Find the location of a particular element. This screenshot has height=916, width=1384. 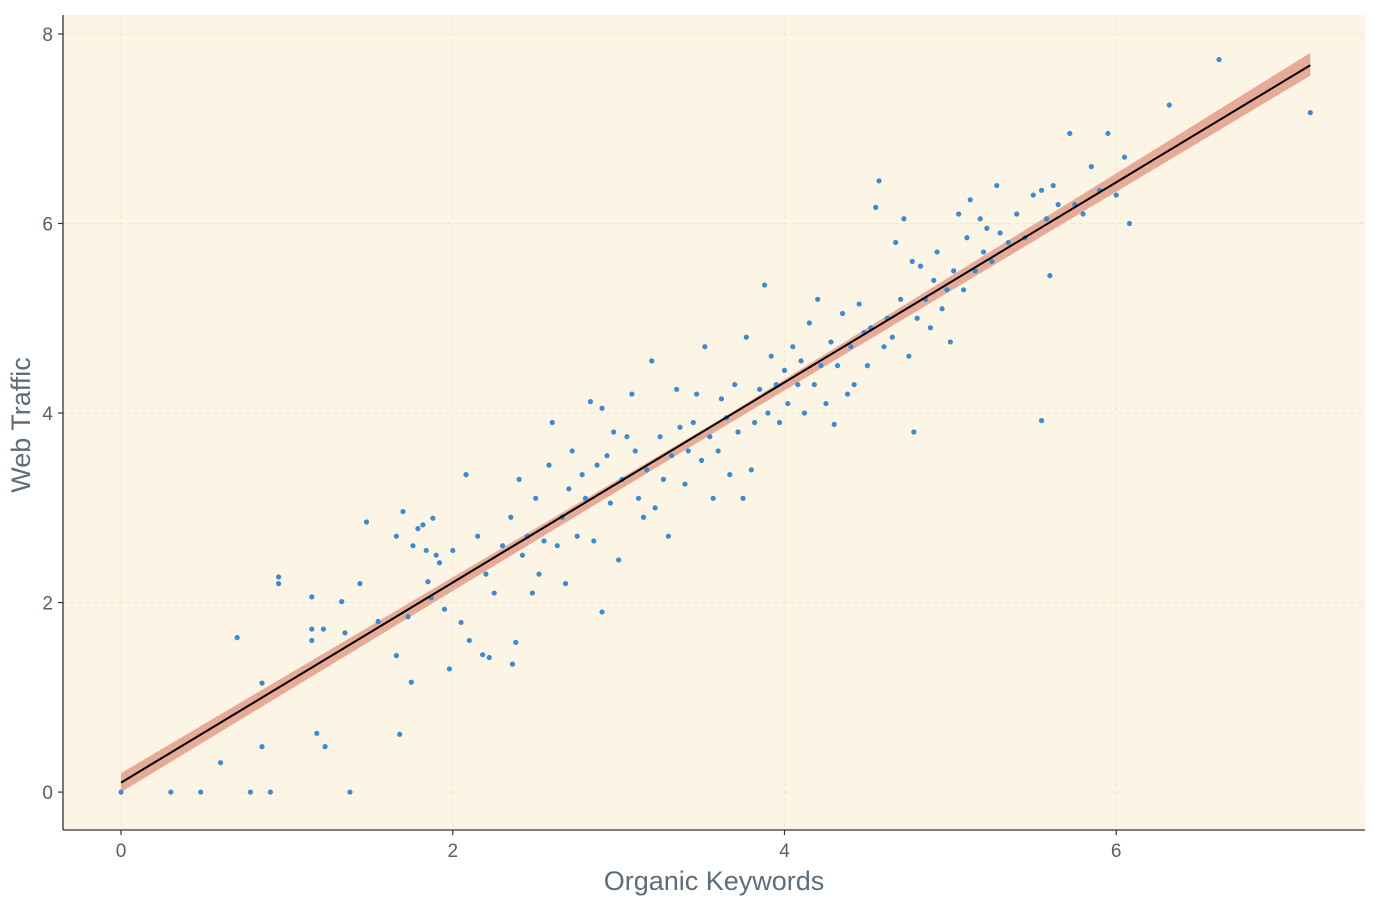

x-axis-title: Organic Keywords is located at coordinates (714, 881).